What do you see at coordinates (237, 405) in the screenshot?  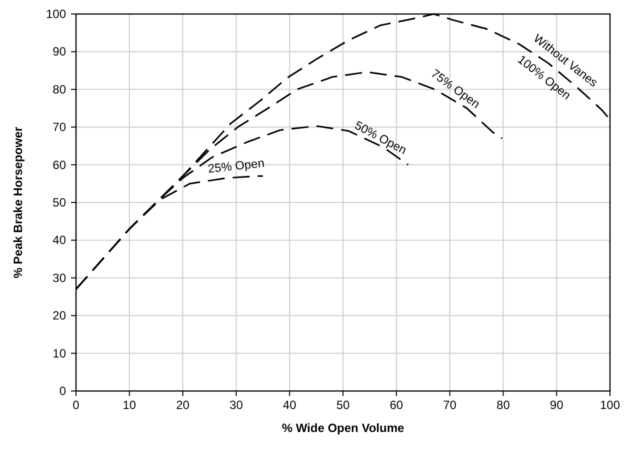 I see `x-tick-label: 30` at bounding box center [237, 405].